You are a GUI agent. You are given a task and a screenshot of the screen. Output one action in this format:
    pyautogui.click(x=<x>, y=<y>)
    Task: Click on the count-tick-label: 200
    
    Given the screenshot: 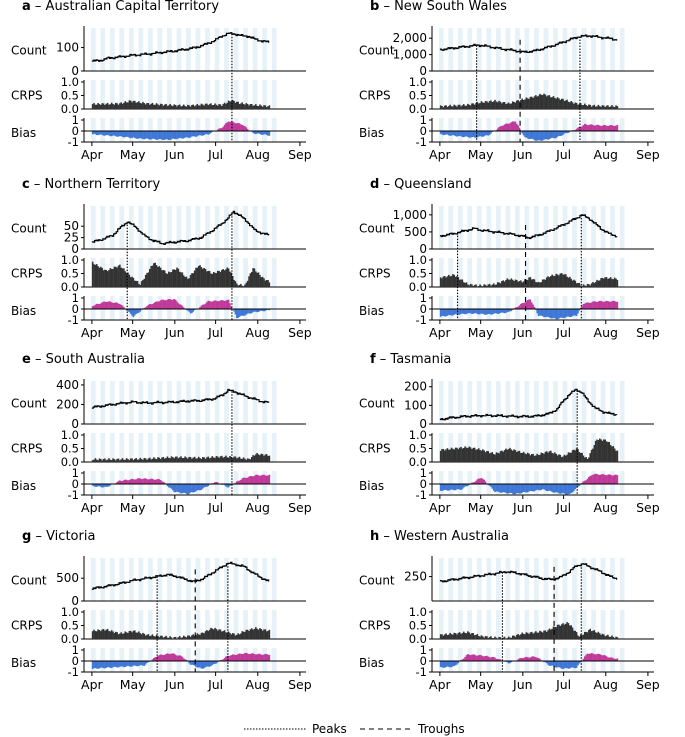 What is the action you would take?
    pyautogui.click(x=415, y=387)
    